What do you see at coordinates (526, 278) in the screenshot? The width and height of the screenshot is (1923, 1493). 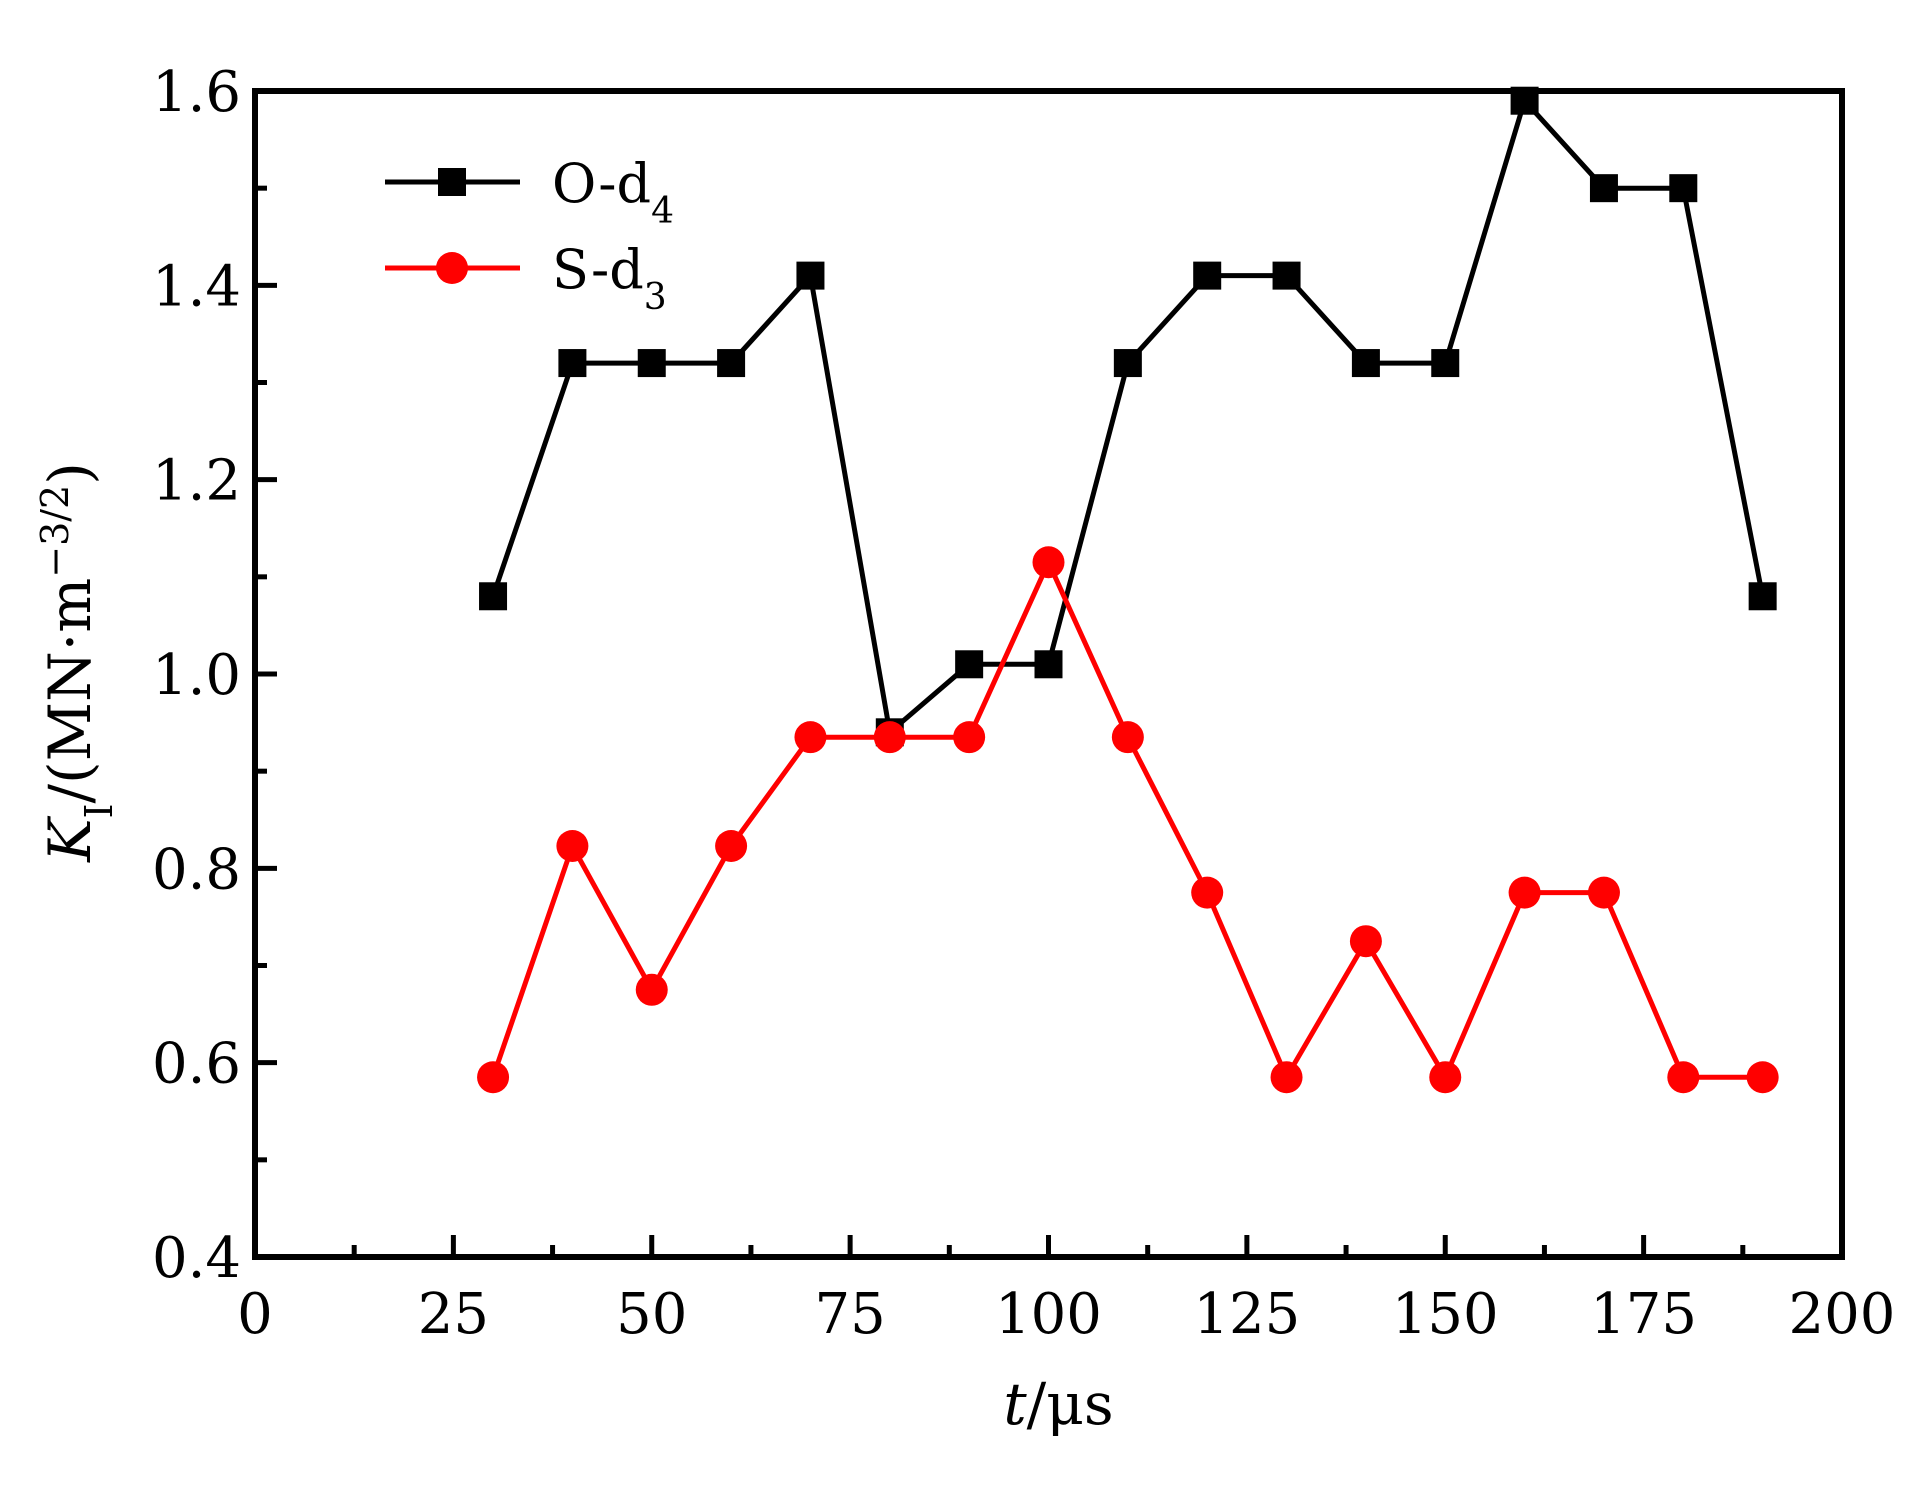 I see `legend-item: S-d3` at bounding box center [526, 278].